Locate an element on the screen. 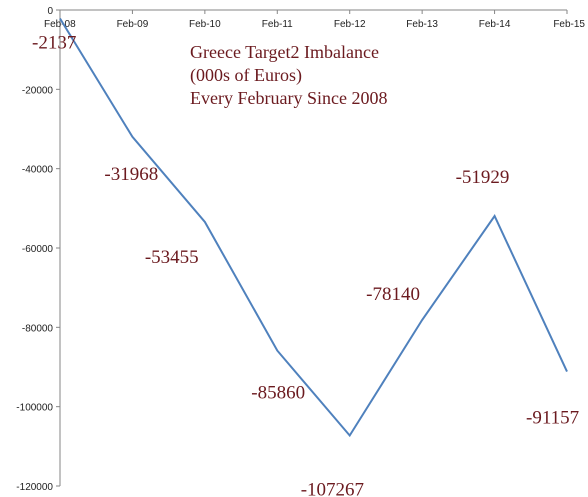 This screenshot has height=497, width=588. y-tick-label: -100000 is located at coordinates (34, 408).